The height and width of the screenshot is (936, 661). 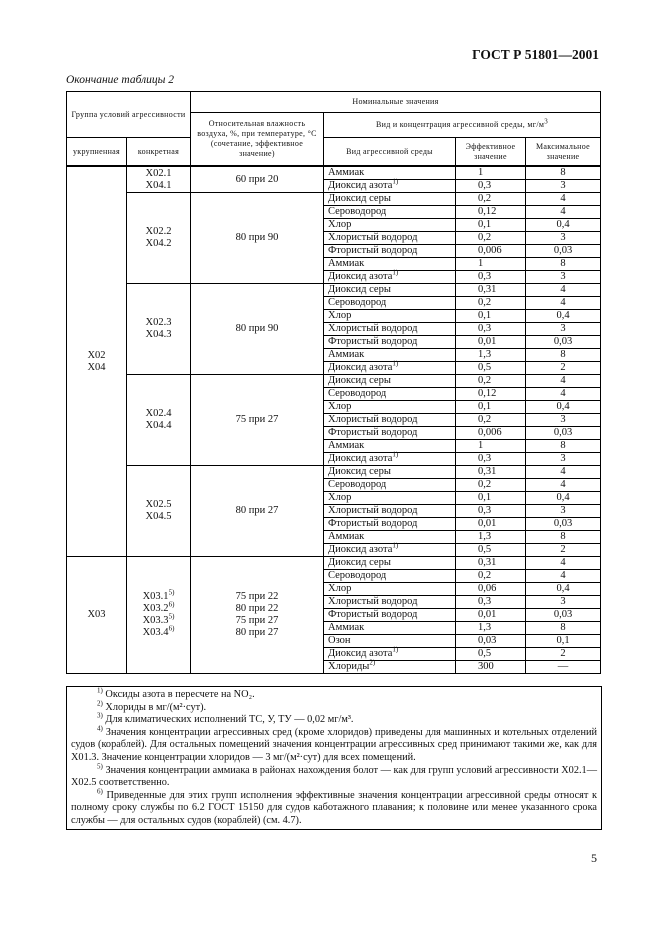 I want to click on table-caption: Окончание таблицы 2, so click(x=120, y=80).